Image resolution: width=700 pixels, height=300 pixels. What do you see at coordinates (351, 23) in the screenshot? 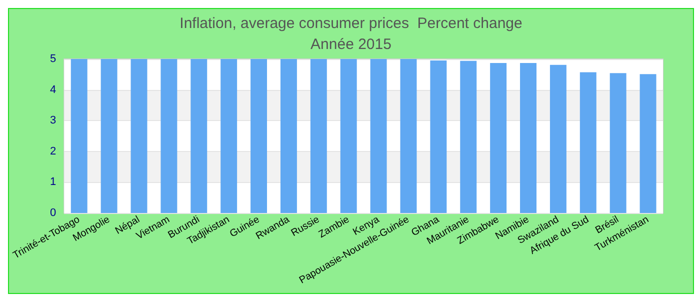
I see `chart-title: Inflation, average consumer prices Percent change` at bounding box center [351, 23].